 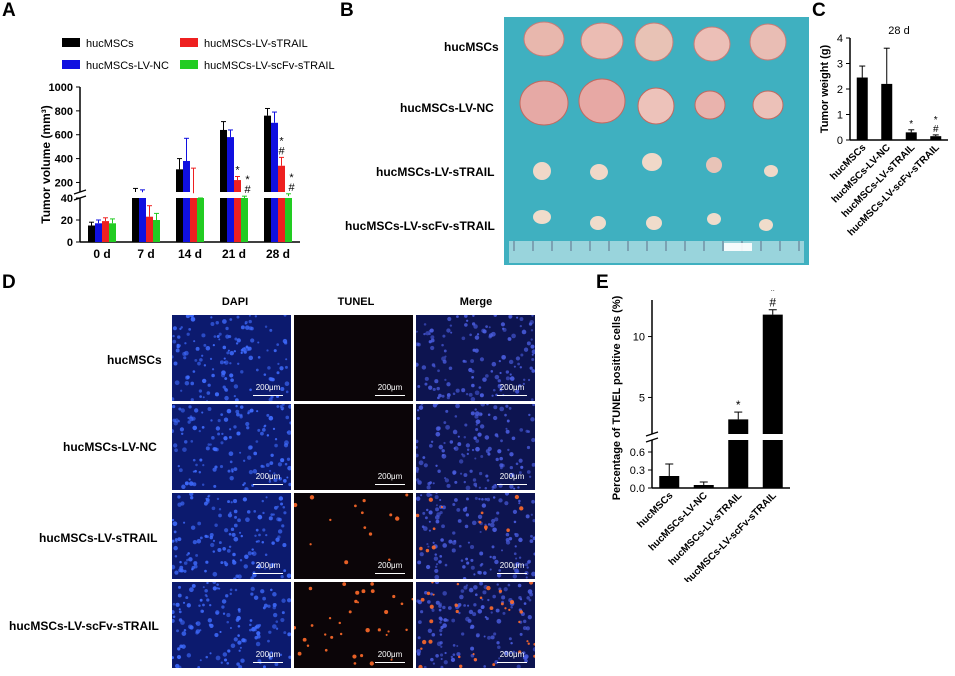 I want to click on y-tick-label: 200, so click(x=64, y=183).